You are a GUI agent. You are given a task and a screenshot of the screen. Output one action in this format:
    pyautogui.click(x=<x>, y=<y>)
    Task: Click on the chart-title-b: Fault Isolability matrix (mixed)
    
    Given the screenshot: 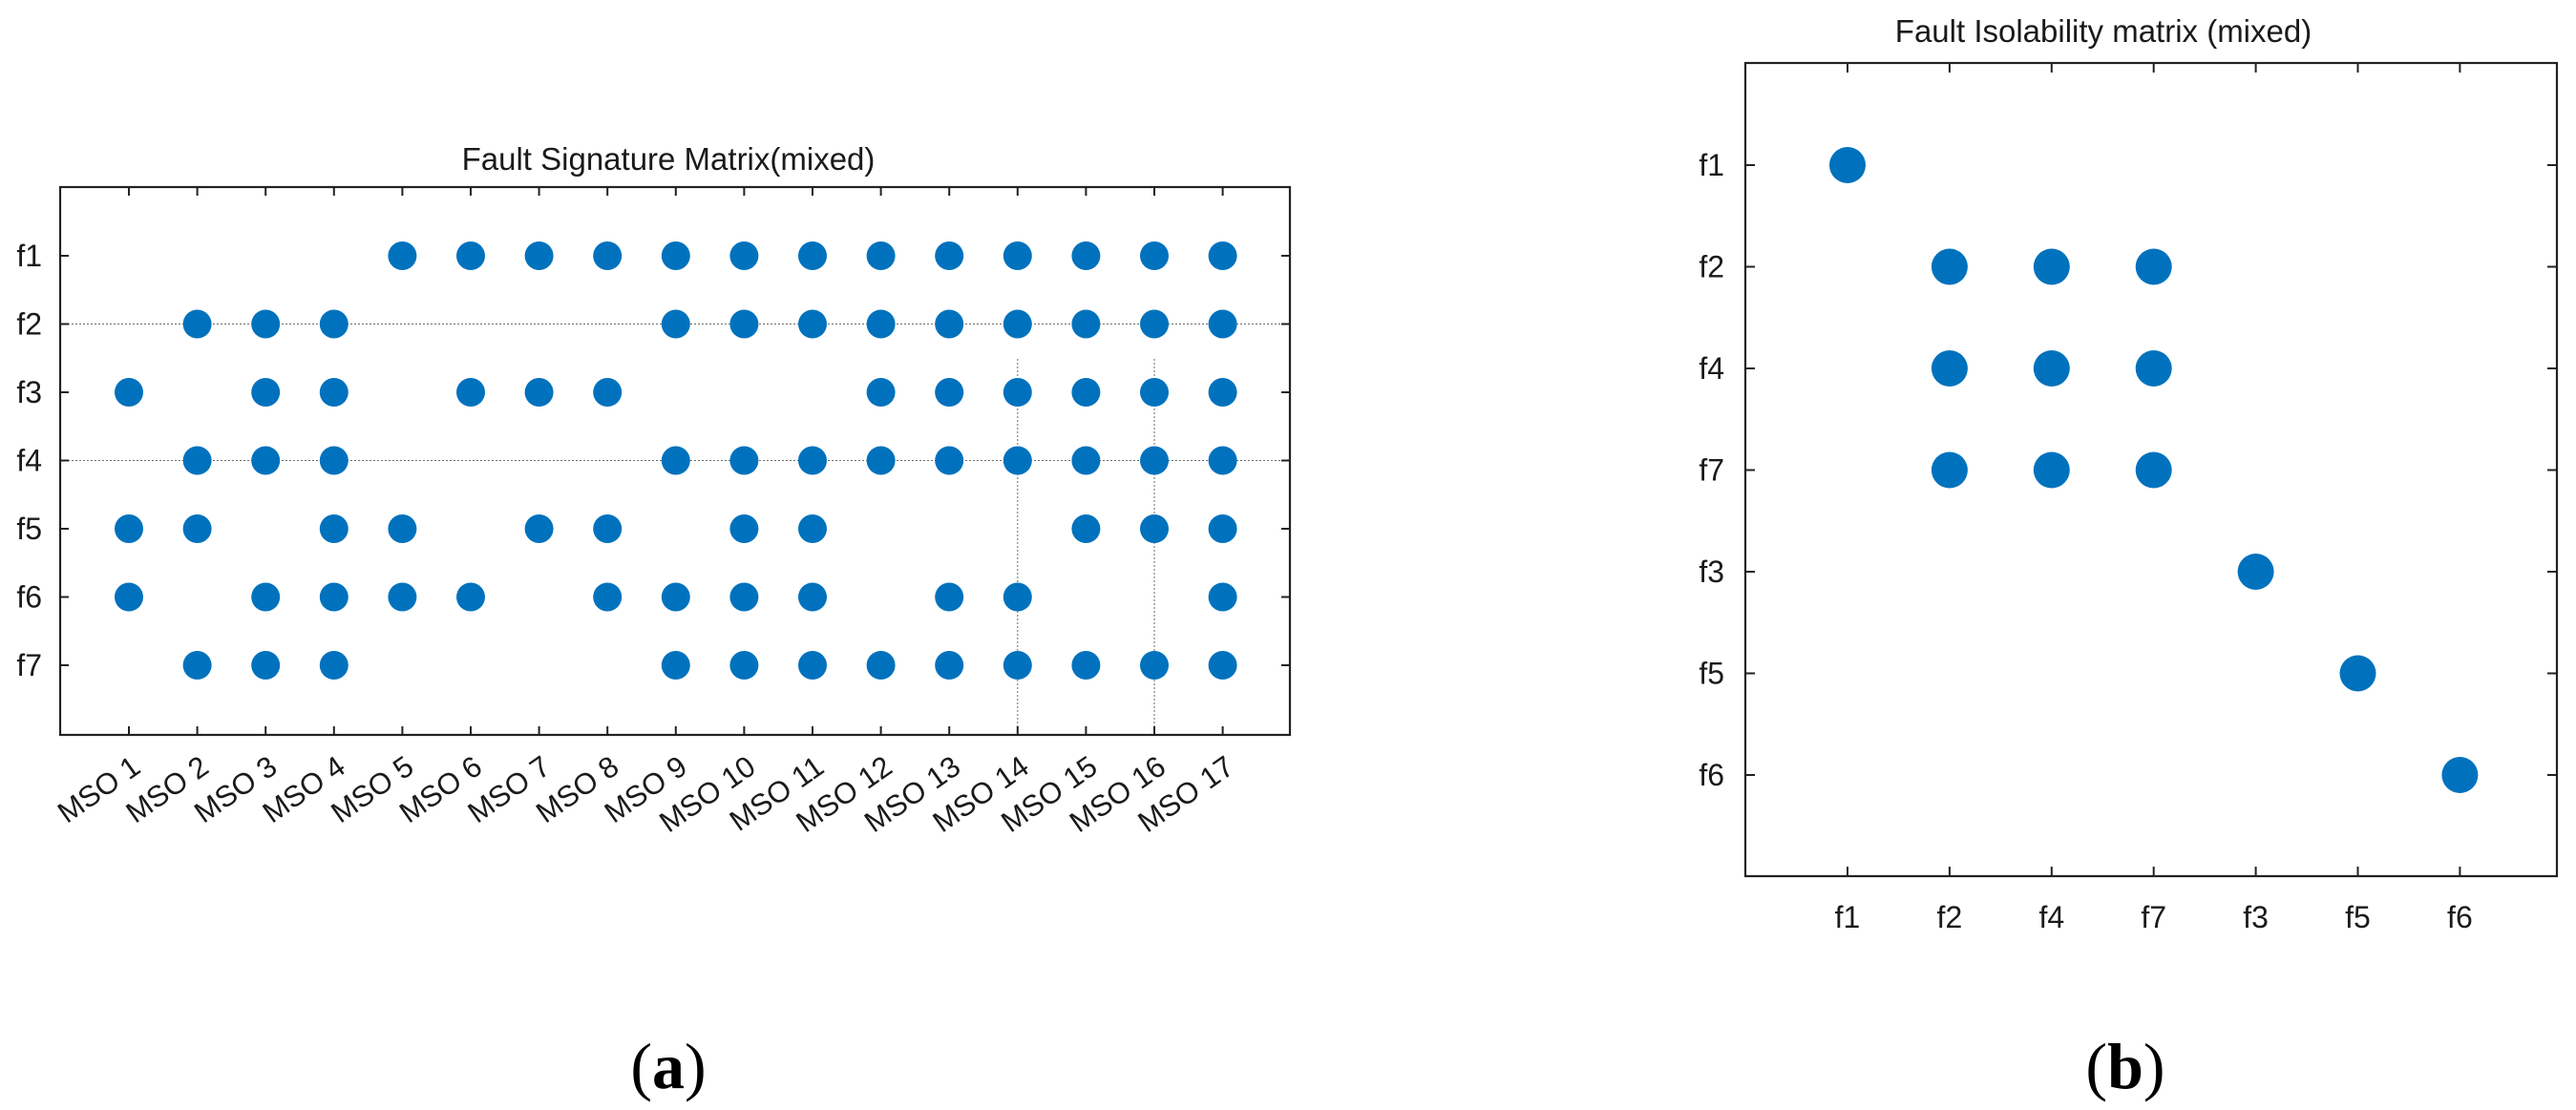 What is the action you would take?
    pyautogui.click(x=2103, y=31)
    